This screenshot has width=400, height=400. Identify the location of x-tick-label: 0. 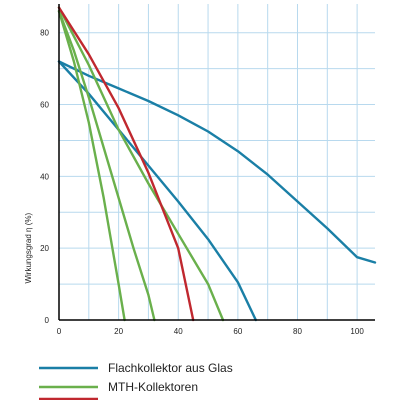
(59, 331).